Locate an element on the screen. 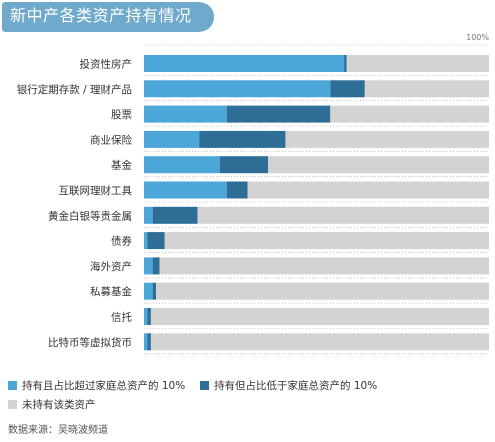 This screenshot has width=495, height=442. legend-label-over-10: 持有且占比超过家庭总资产的 10% is located at coordinates (104, 386).